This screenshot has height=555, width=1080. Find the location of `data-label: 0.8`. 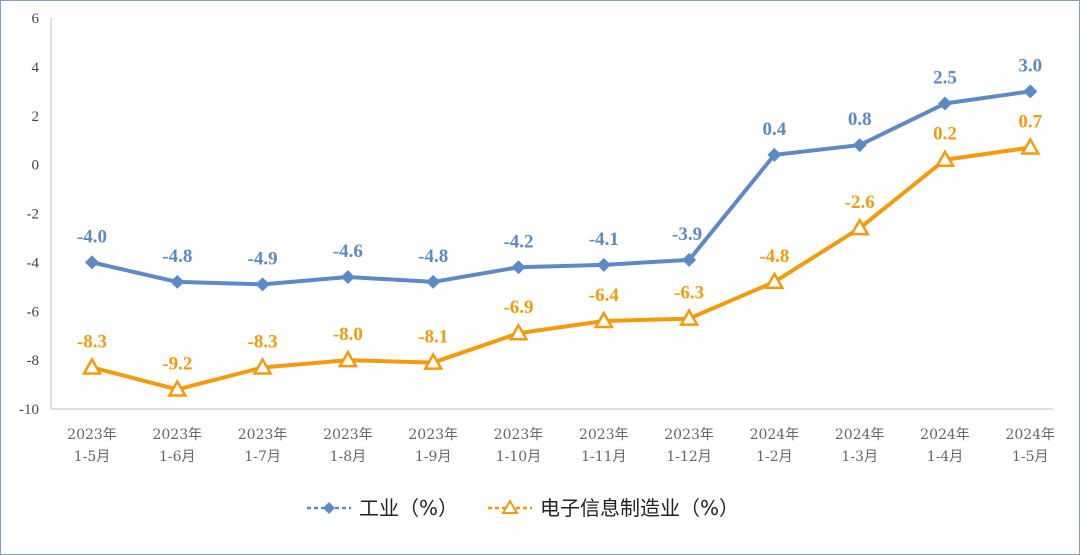

data-label: 0.8 is located at coordinates (860, 119).